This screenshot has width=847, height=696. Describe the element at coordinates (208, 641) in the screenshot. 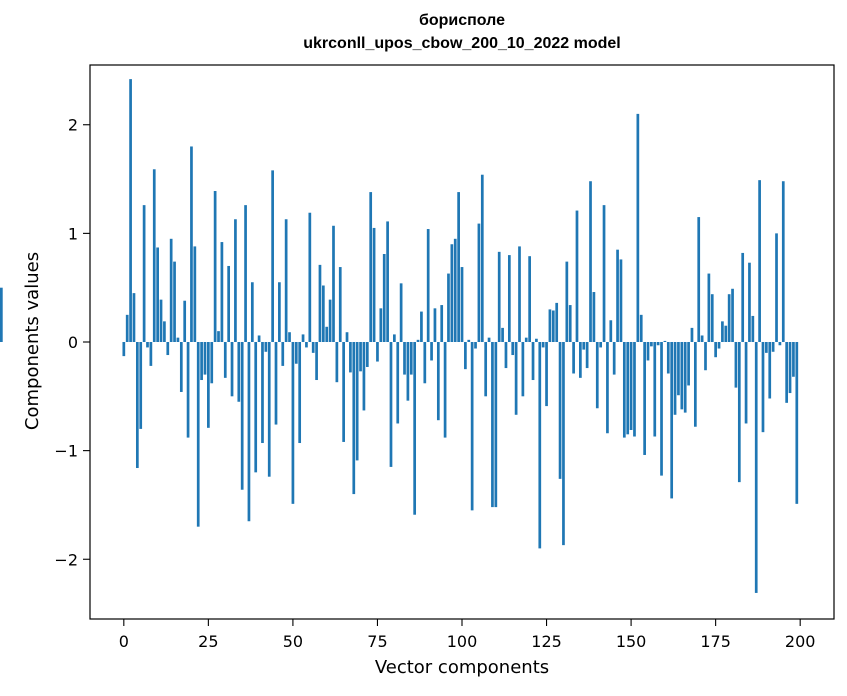

I see `x-tick-label: 25` at that location.